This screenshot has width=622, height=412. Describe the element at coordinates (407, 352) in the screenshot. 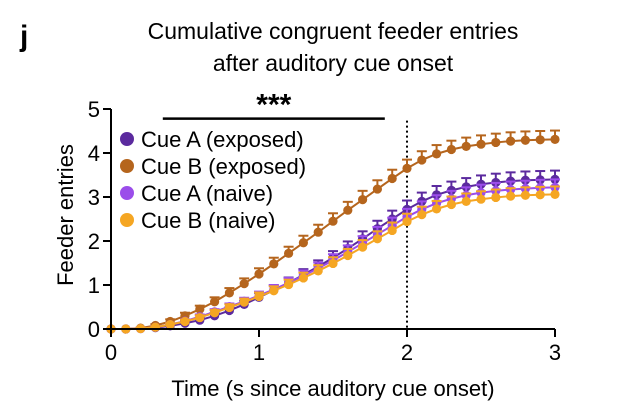

I see `x-tick-label: 2` at that location.